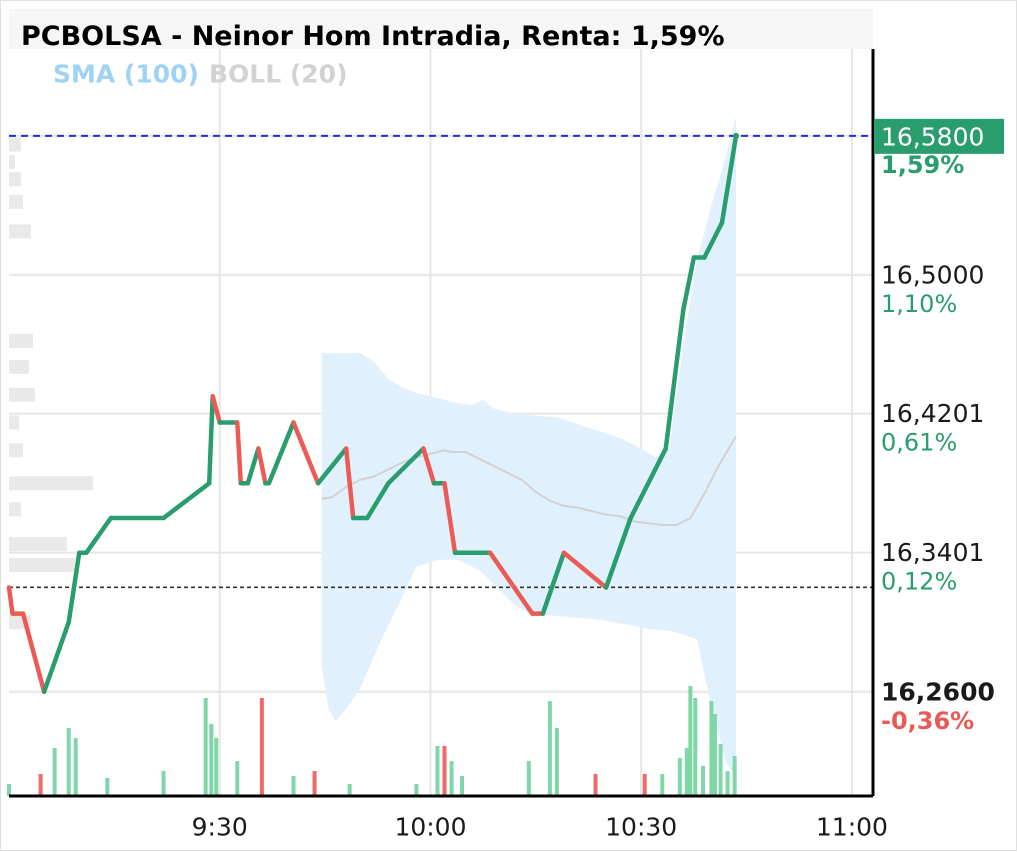 The image size is (1017, 852). Describe the element at coordinates (932, 274) in the screenshot. I see `y-tick-label: 16,5000` at that location.